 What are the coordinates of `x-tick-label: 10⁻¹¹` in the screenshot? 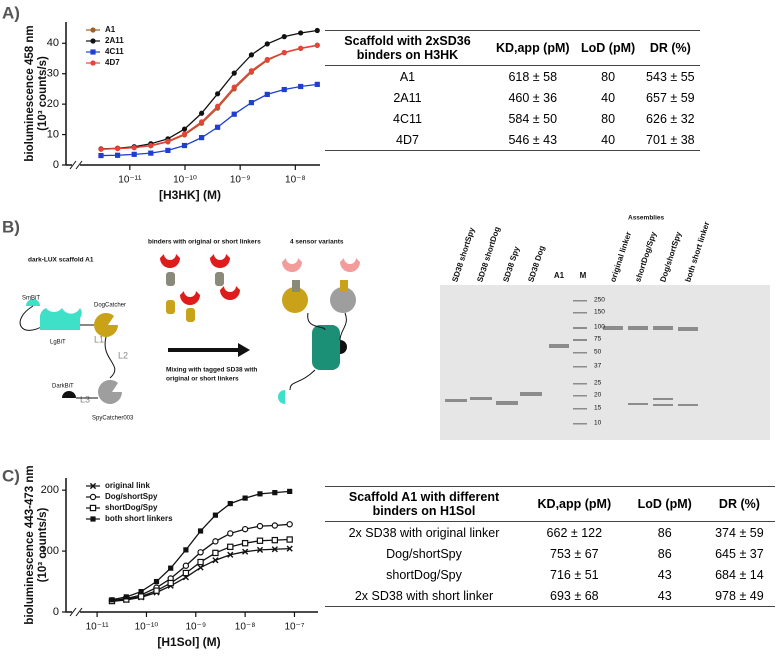 It's located at (130, 180).